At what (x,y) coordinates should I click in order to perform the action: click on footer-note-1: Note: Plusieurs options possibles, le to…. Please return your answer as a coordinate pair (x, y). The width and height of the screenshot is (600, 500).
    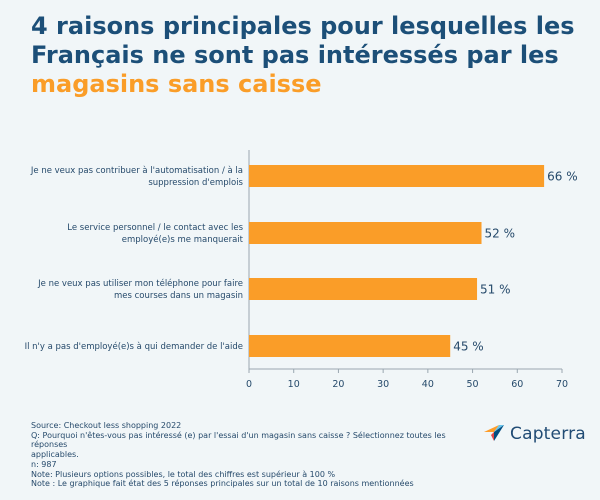
    Looking at the image, I should click on (183, 474).